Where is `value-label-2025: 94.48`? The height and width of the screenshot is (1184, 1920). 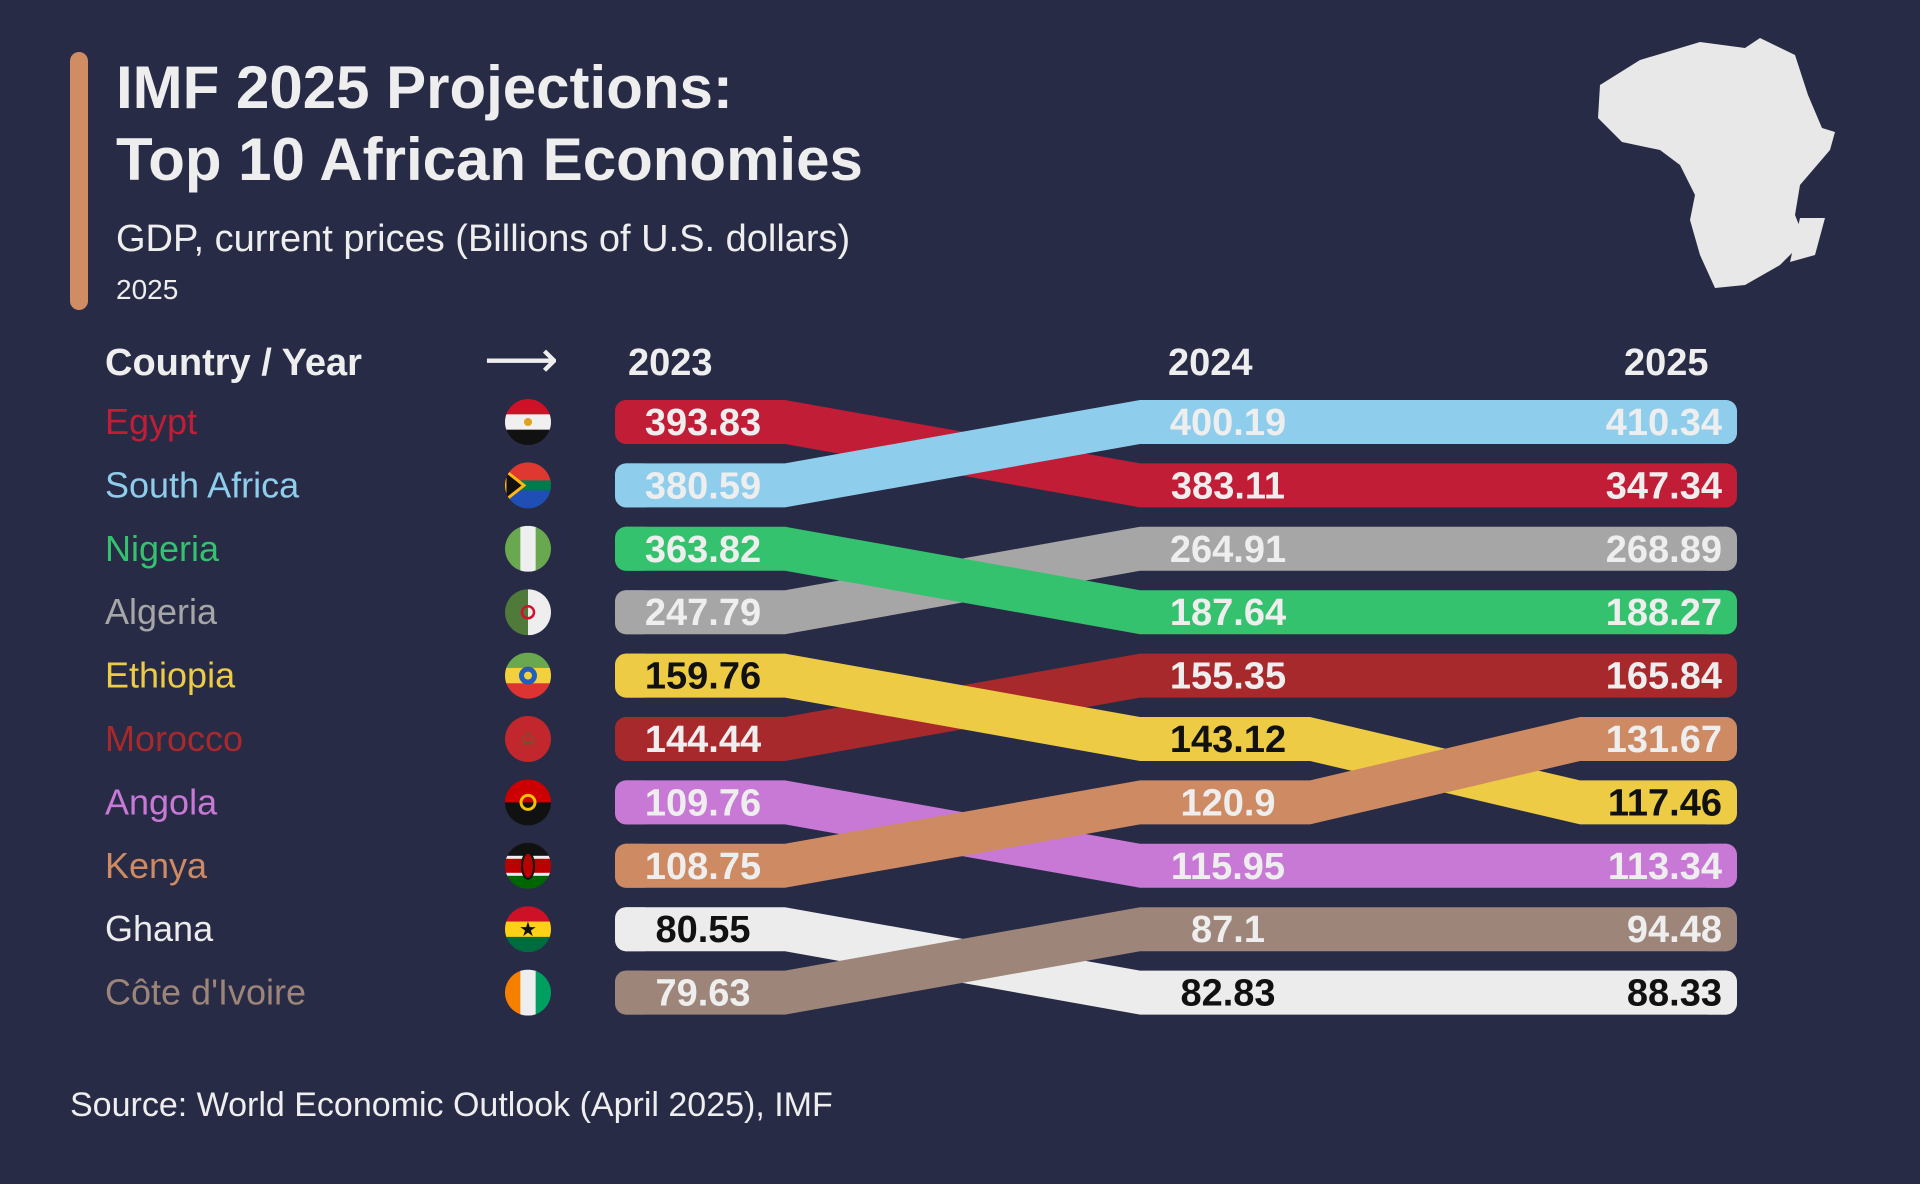 value-label-2025: 94.48 is located at coordinates (1674, 930).